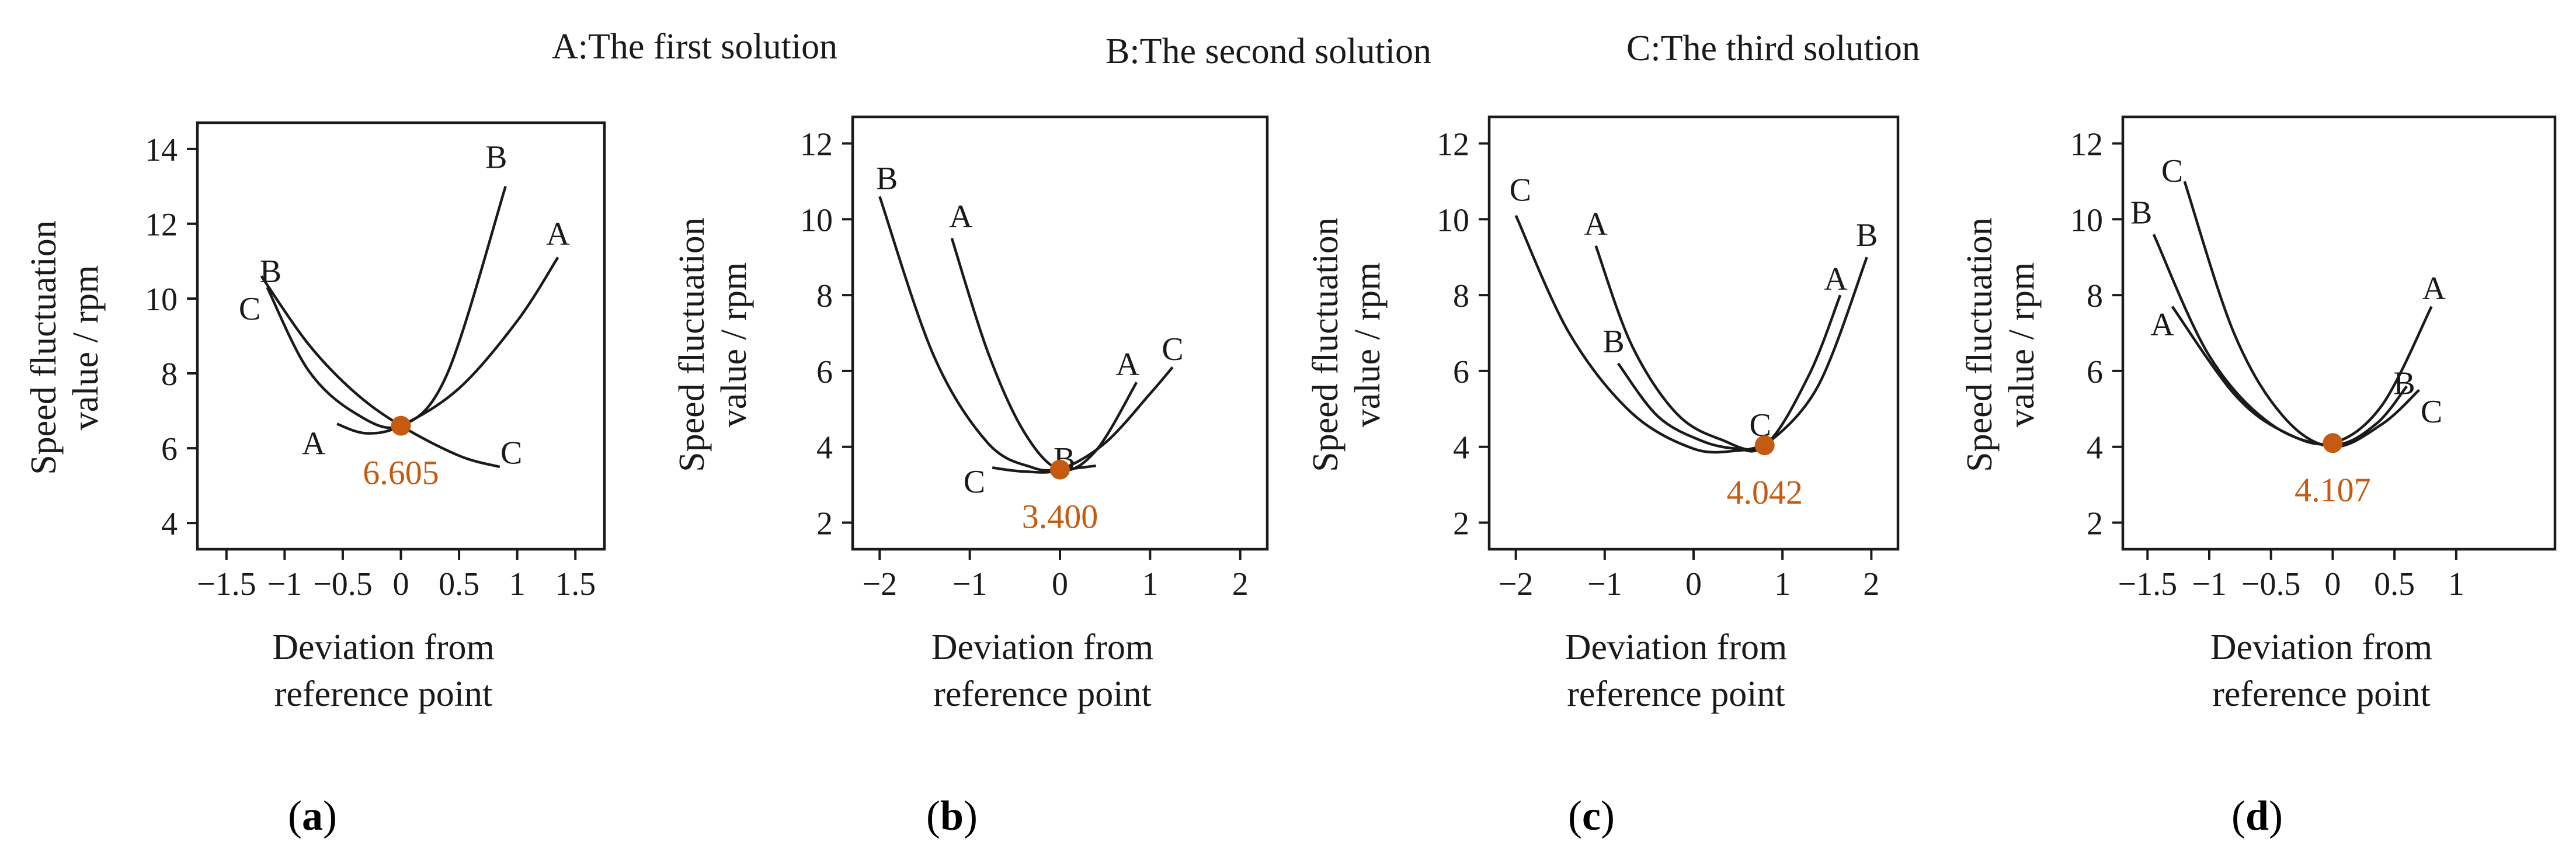 This screenshot has height=863, width=2576. Describe the element at coordinates (1060, 517) in the screenshot. I see `minimum-value-label: 3.400` at that location.